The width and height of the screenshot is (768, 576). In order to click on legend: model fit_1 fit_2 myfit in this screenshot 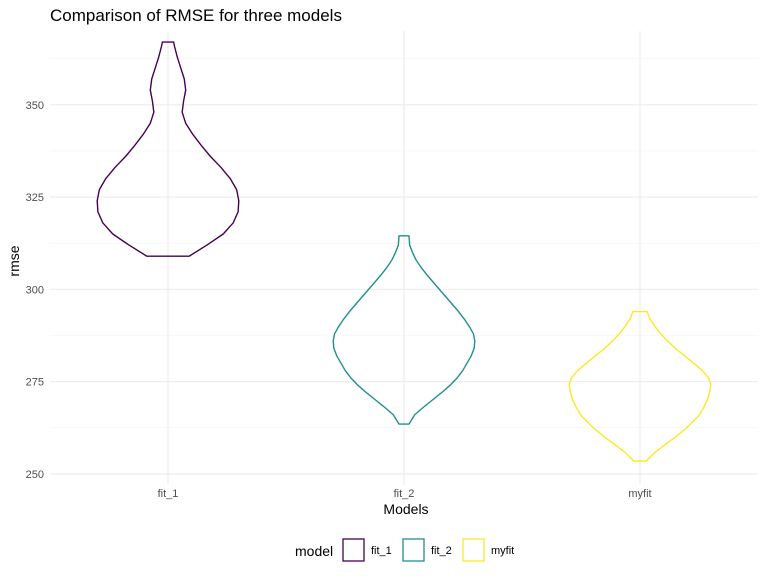, I will do `click(404, 550)`.